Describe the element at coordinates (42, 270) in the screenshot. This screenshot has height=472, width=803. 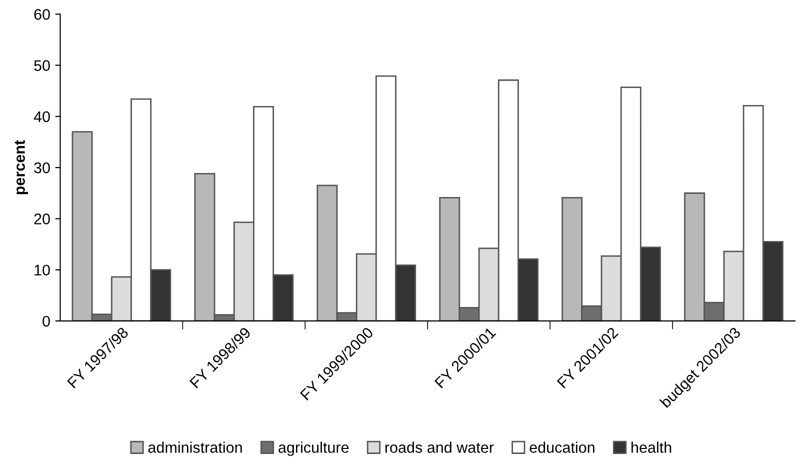
I see `y-tick-label: 10` at that location.